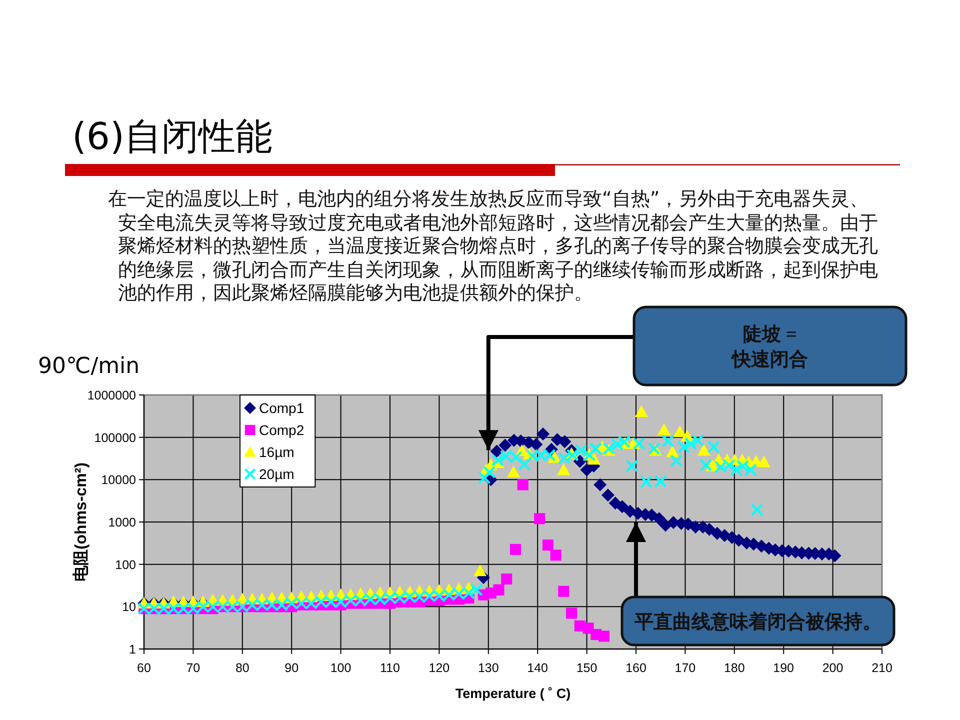 The image size is (960, 720). What do you see at coordinates (129, 607) in the screenshot?
I see `y-tick-label: 10` at bounding box center [129, 607].